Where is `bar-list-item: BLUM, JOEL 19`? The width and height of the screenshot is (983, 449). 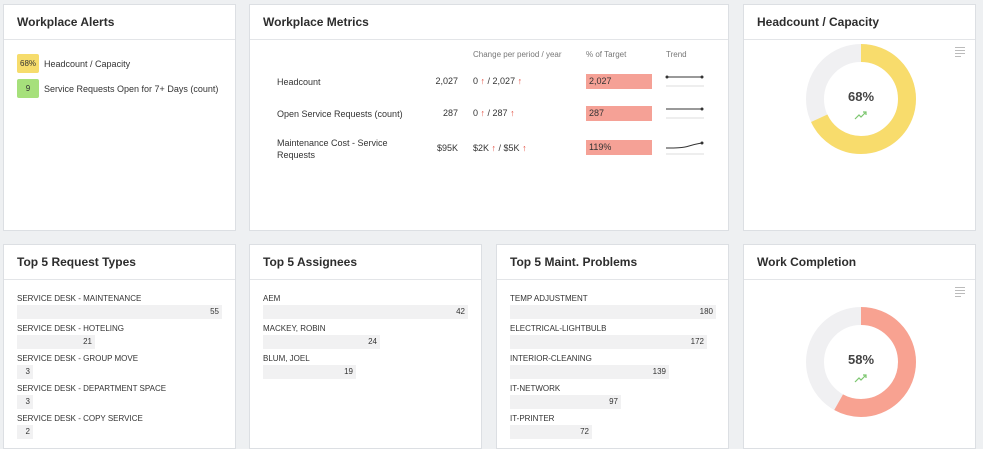 bar-list-item: BLUM, JOEL 19 is located at coordinates (372, 366).